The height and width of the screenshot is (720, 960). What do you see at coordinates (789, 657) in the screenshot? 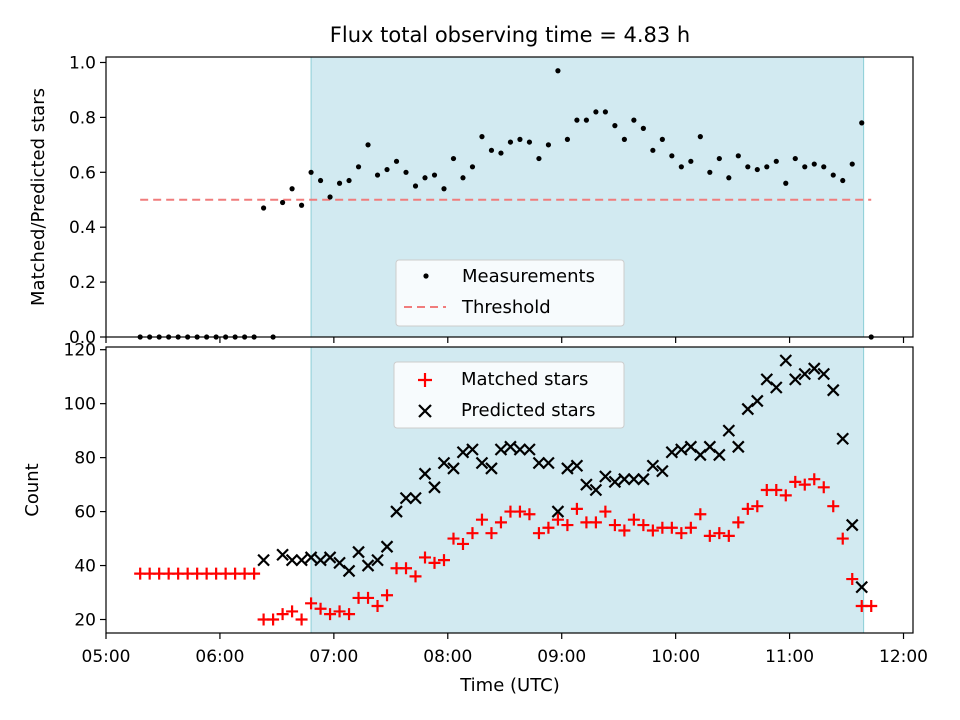
I see `x-tick-label: 11:00` at bounding box center [789, 657].